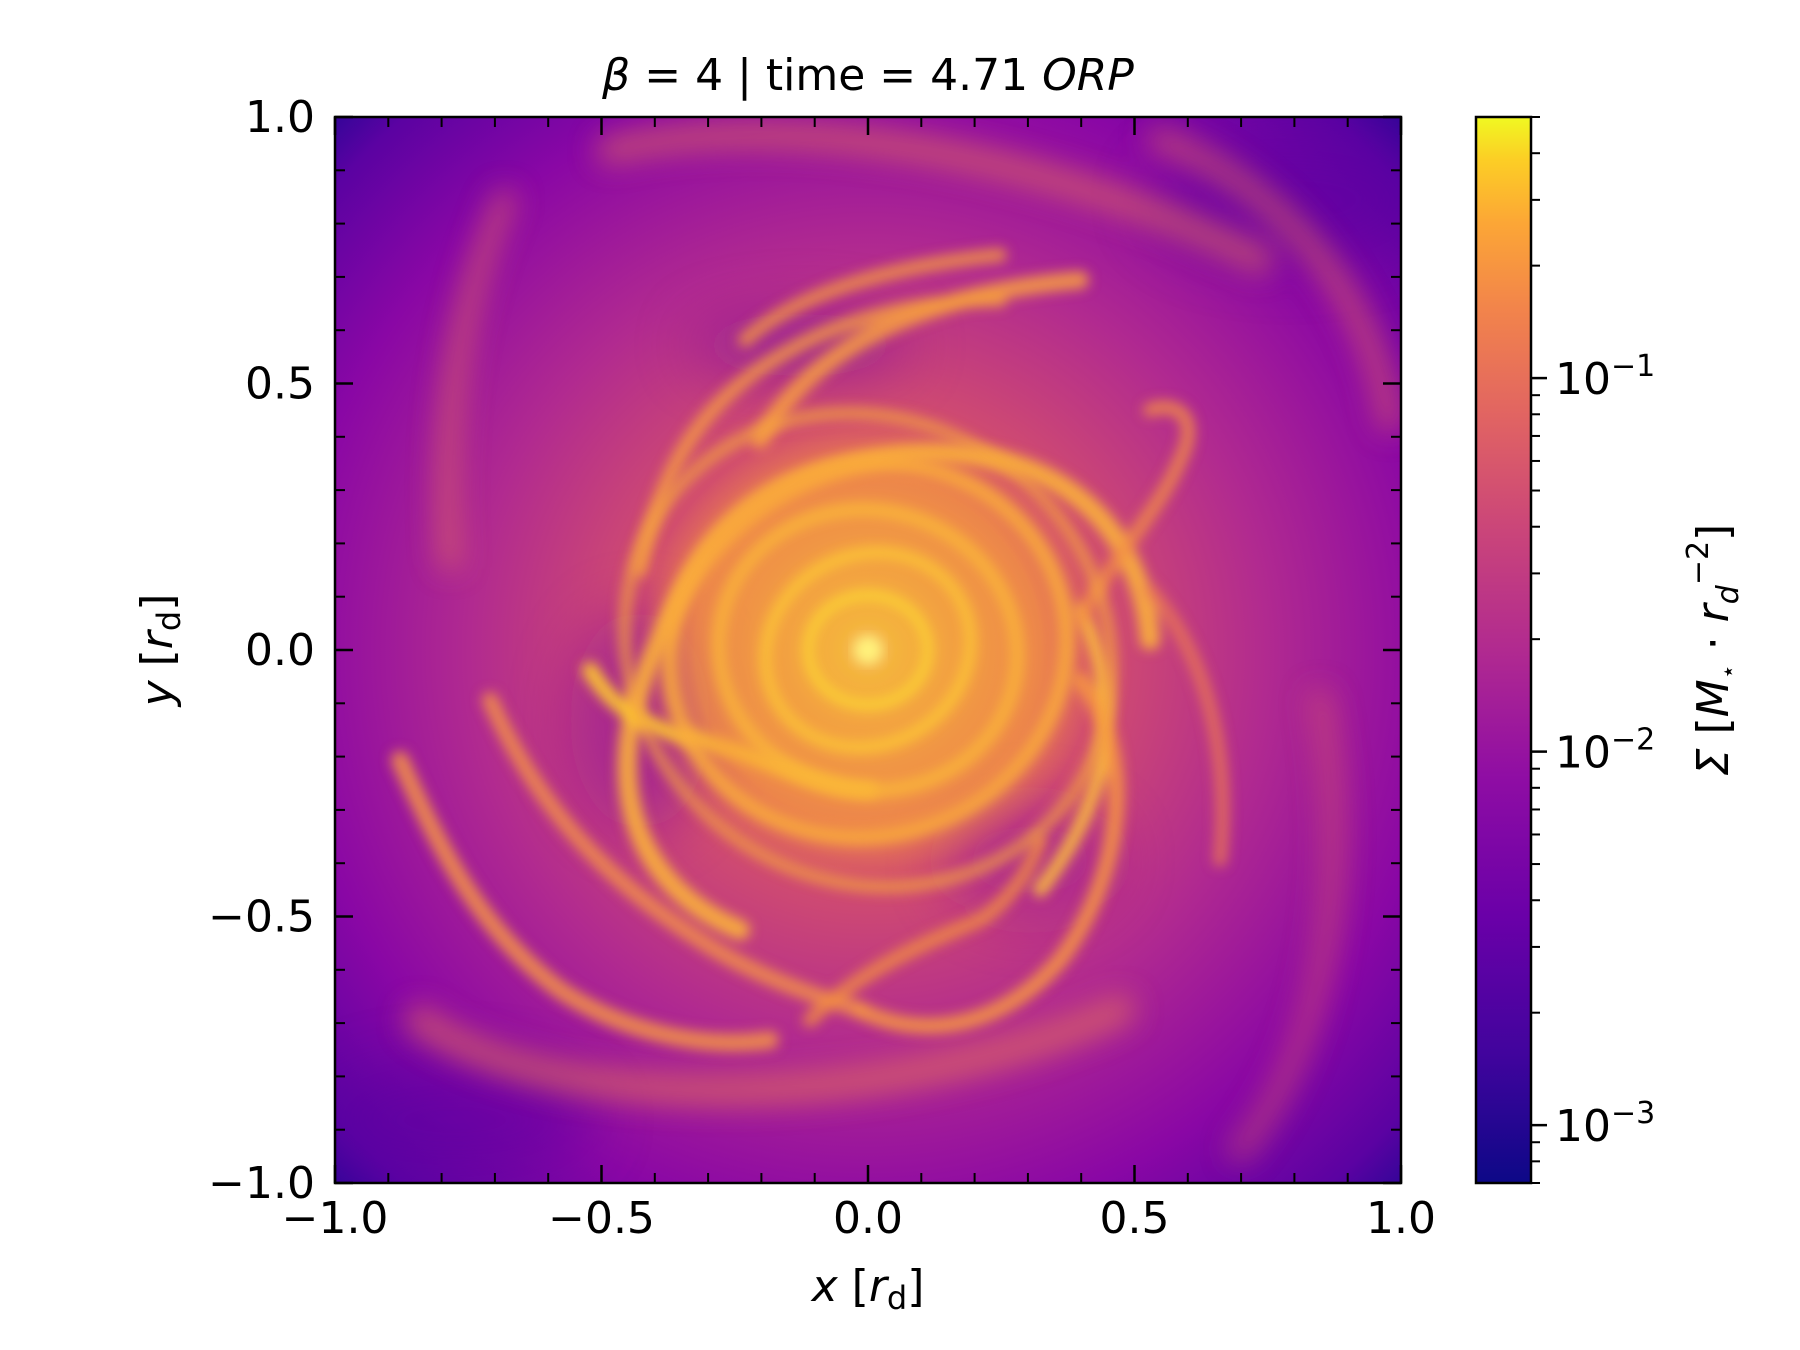  I want to click on colorbar-label-star: ⋆, so click(1728, 671).